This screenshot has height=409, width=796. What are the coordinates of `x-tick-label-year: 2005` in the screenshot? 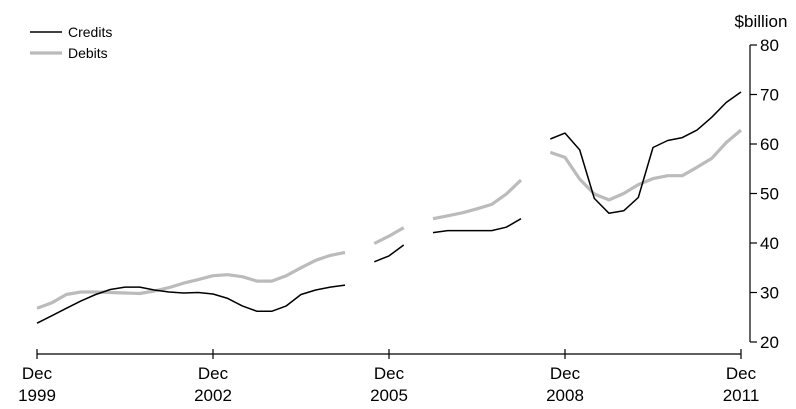 It's located at (389, 395).